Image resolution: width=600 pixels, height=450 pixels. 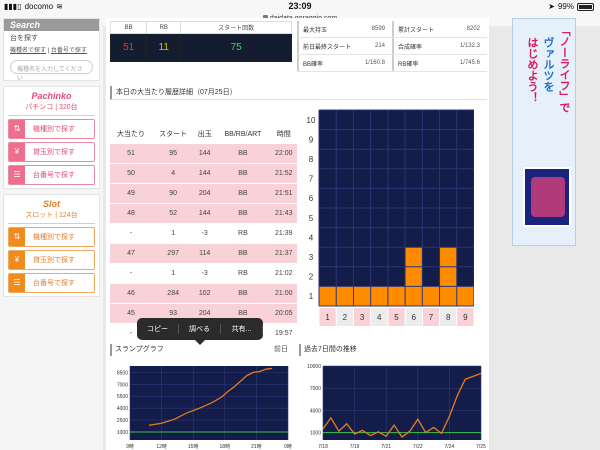 I want to click on slot-by-rate-button: ¥ 貸玉別で探す, so click(x=51, y=260).